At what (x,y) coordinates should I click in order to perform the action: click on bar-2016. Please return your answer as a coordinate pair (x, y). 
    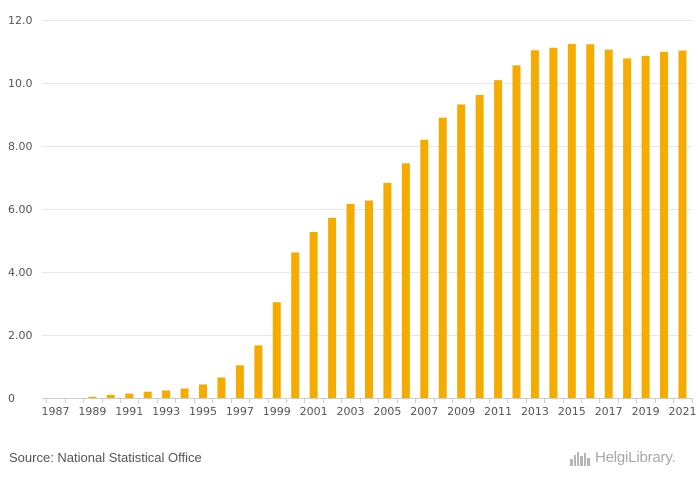
    Looking at the image, I should click on (590, 221).